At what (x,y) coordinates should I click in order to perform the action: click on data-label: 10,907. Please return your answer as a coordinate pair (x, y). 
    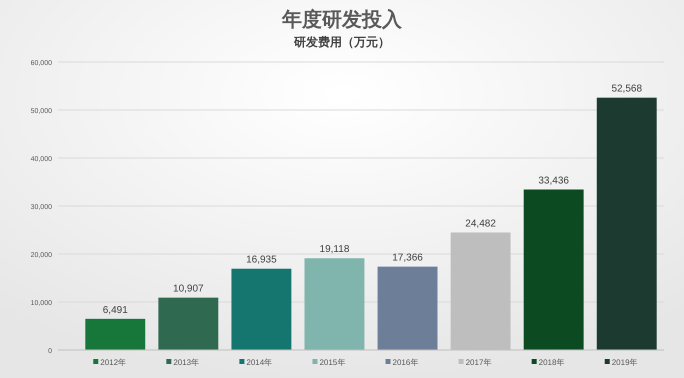
    Looking at the image, I should click on (188, 289).